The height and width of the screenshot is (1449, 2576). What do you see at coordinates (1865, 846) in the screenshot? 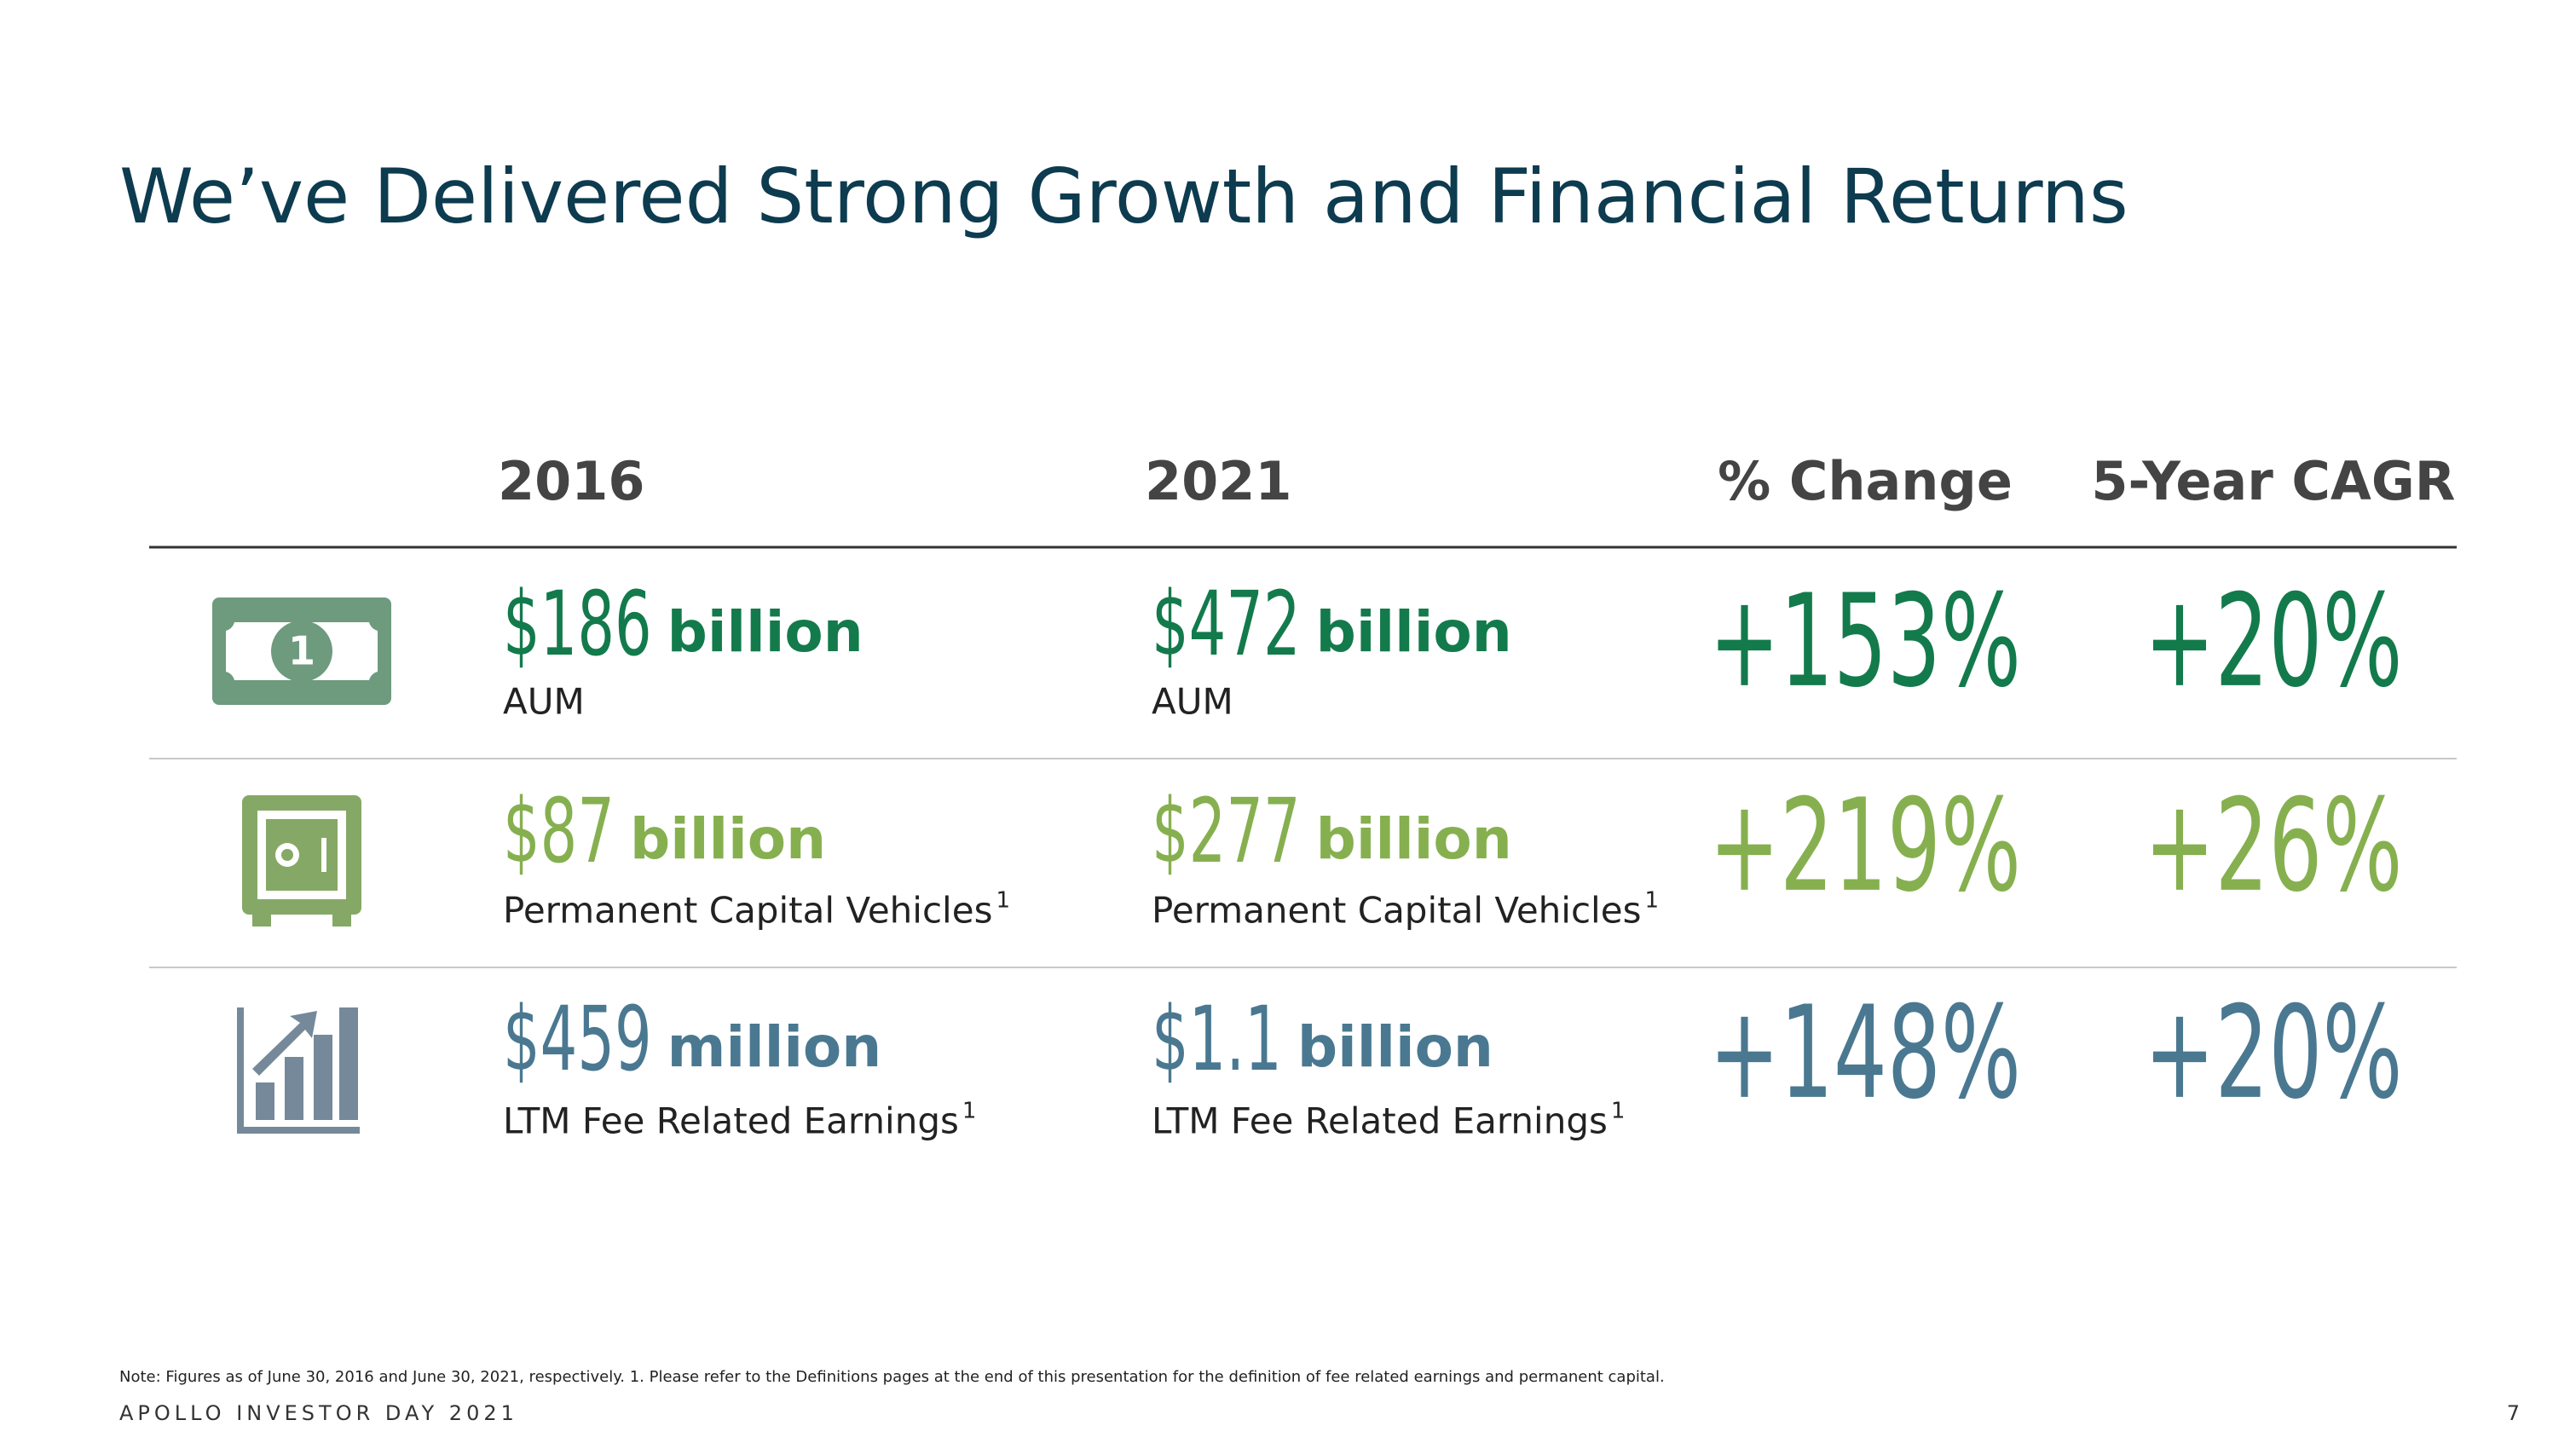
I see `change: +219%` at bounding box center [1865, 846].